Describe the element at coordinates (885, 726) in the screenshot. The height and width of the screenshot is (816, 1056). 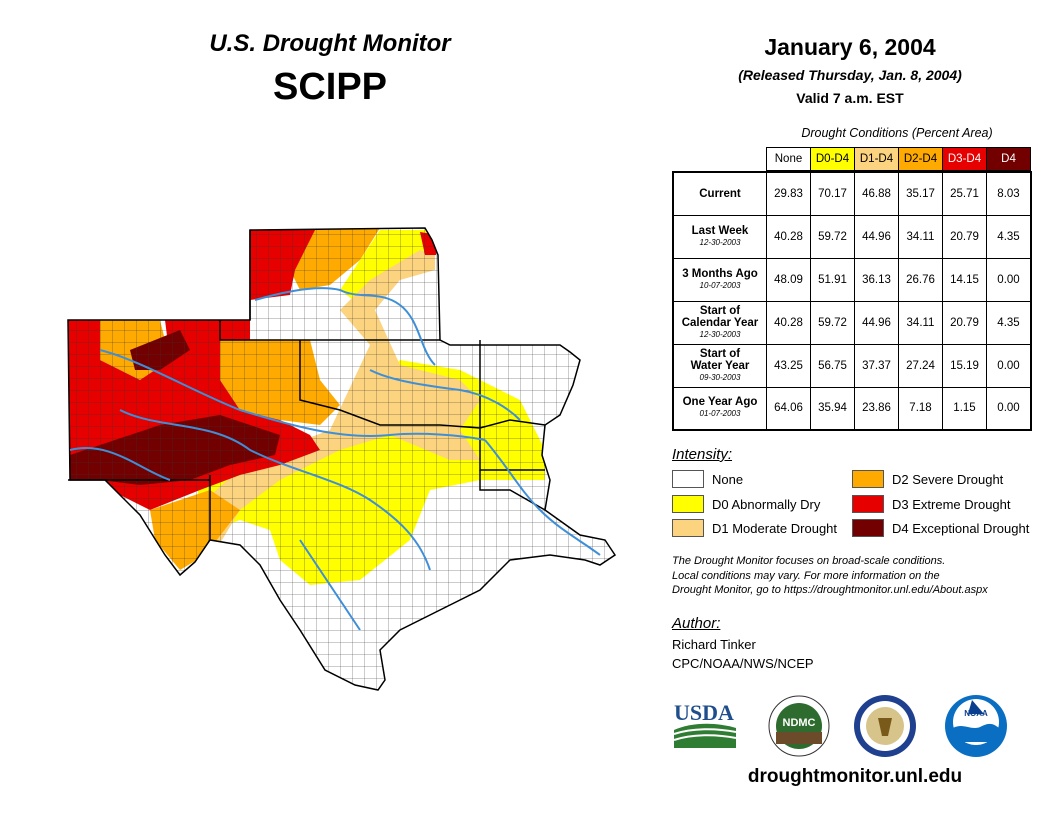
I see `commerce-seal-logo` at that location.